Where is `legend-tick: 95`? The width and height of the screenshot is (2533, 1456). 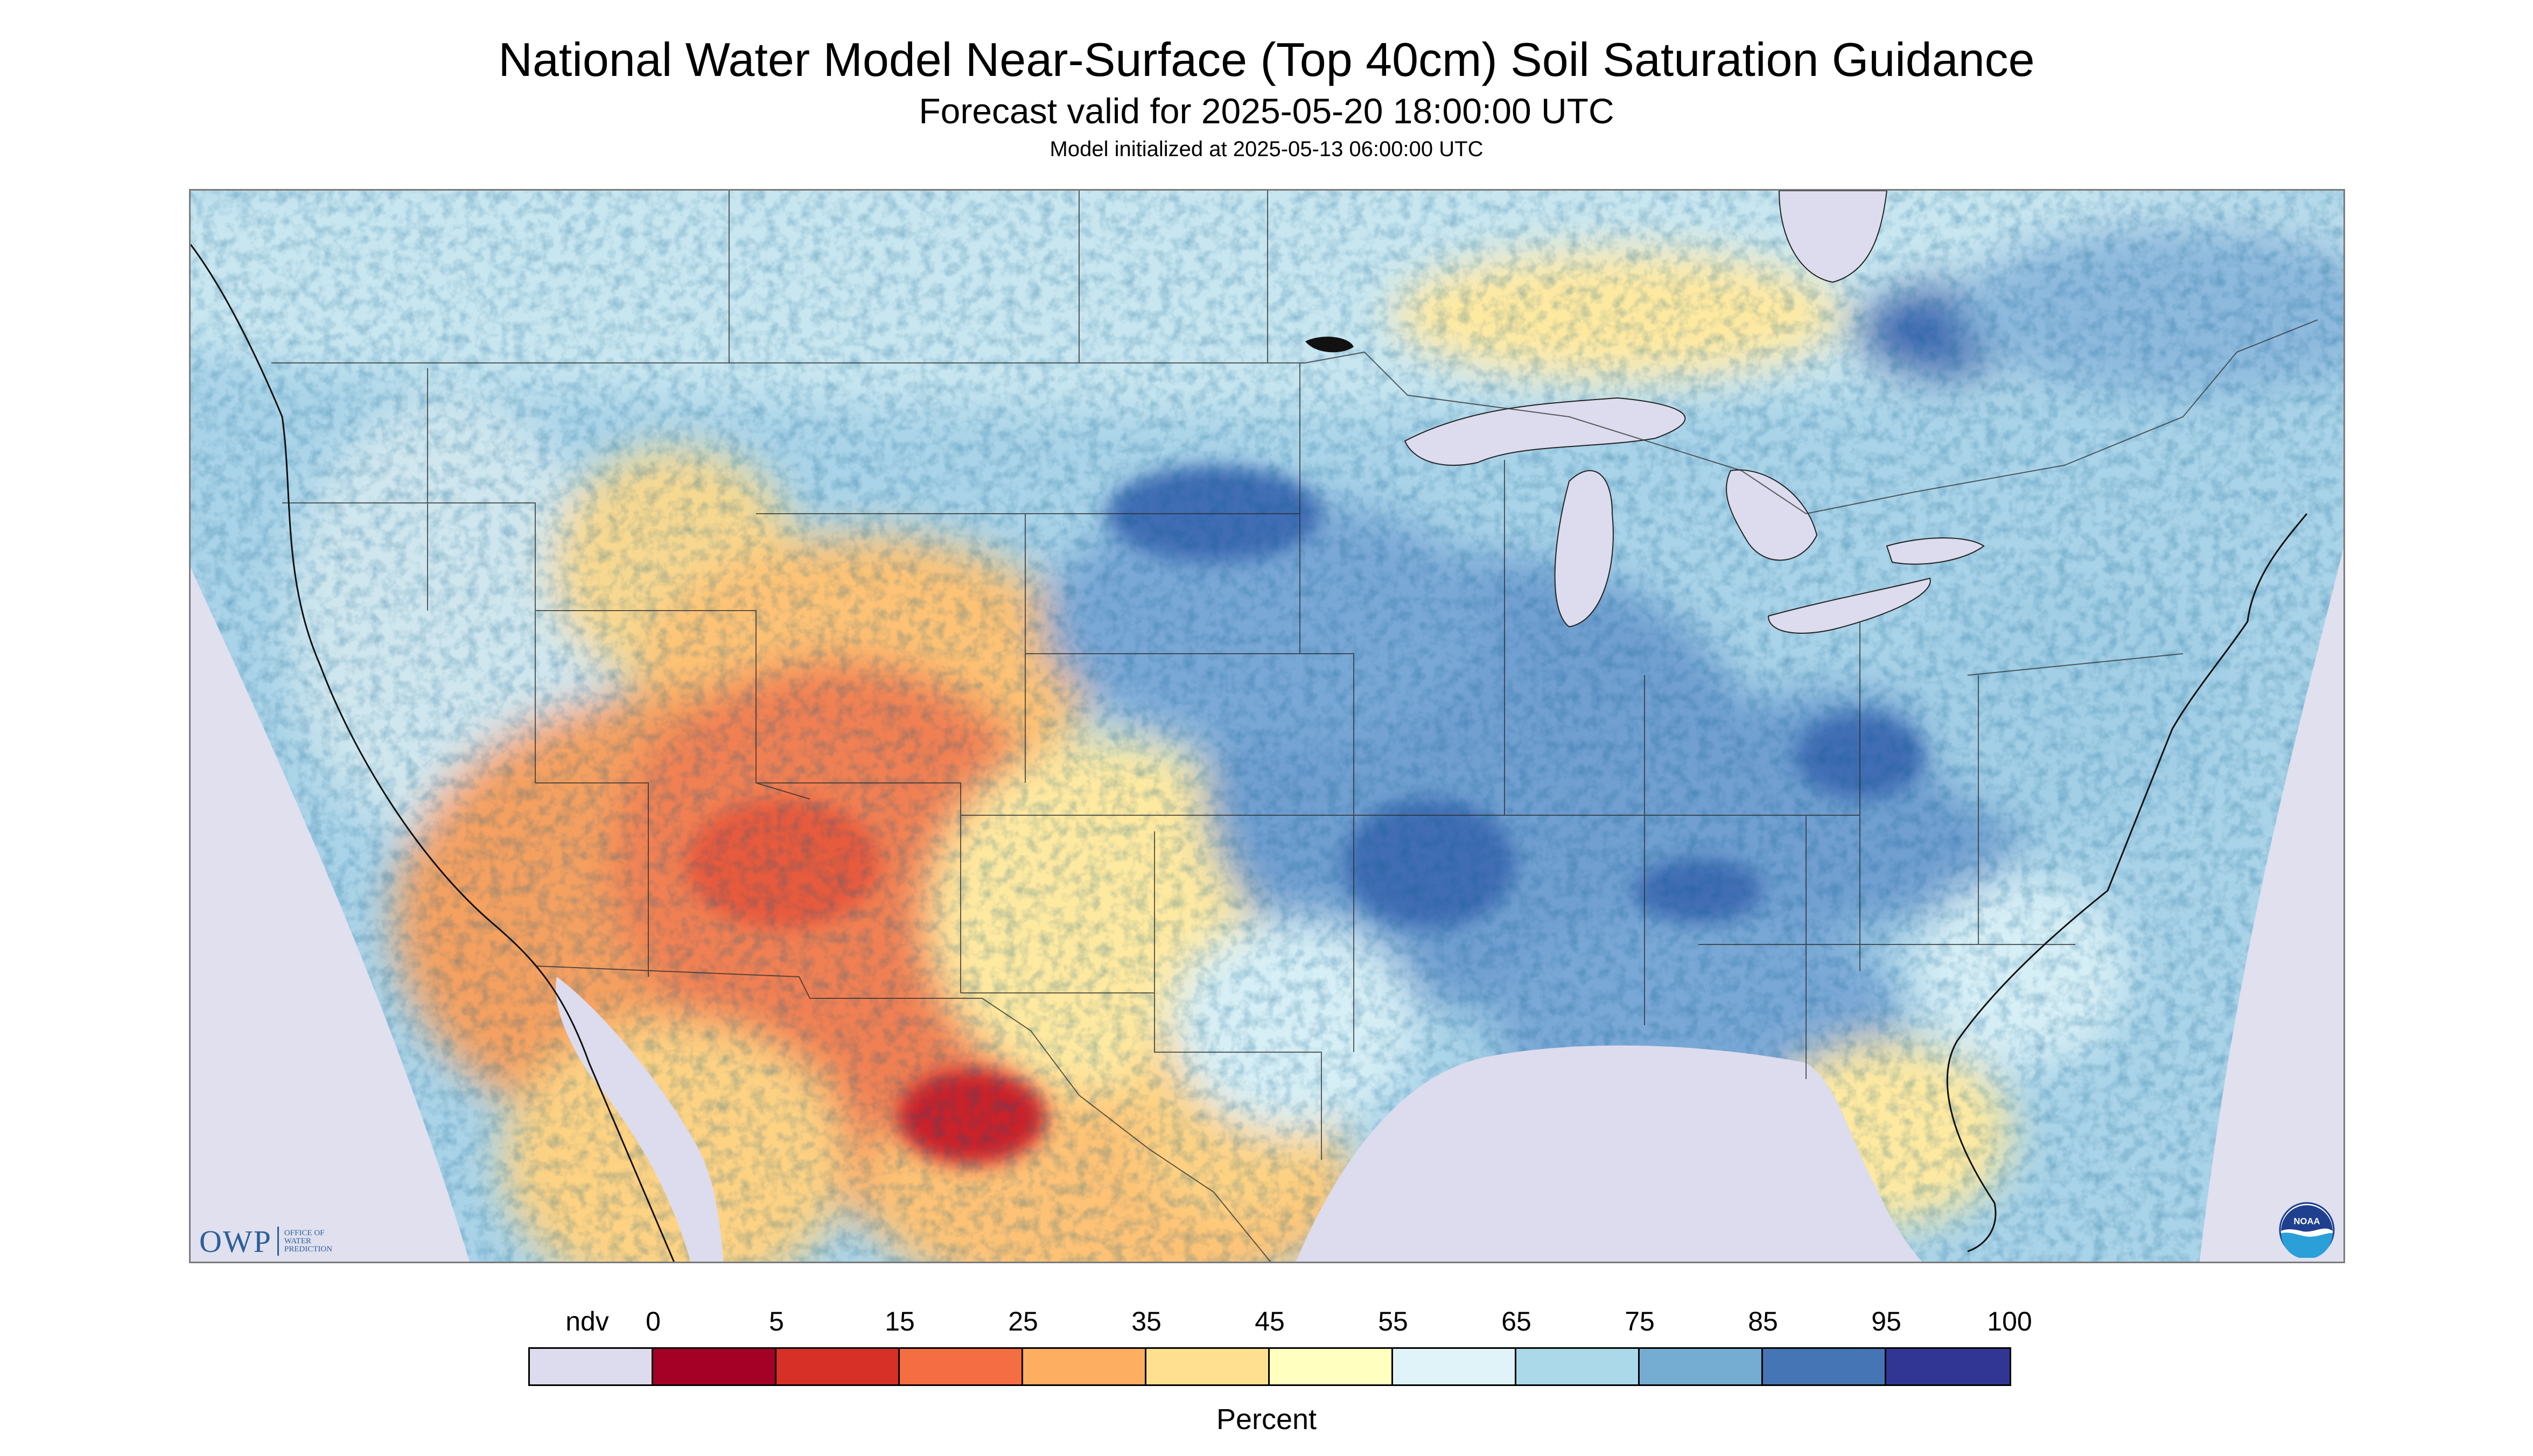
legend-tick: 95 is located at coordinates (1886, 1321).